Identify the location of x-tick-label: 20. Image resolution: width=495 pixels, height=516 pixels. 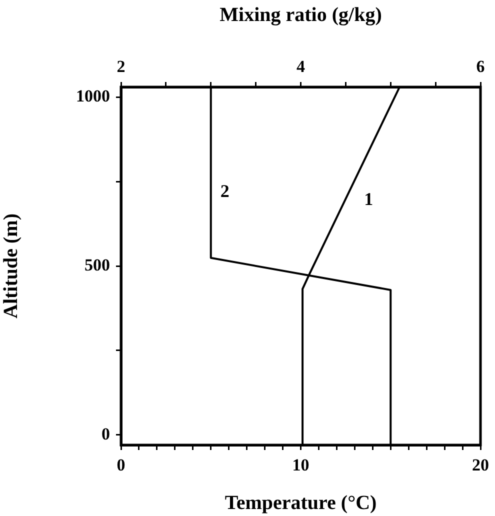
(480, 465).